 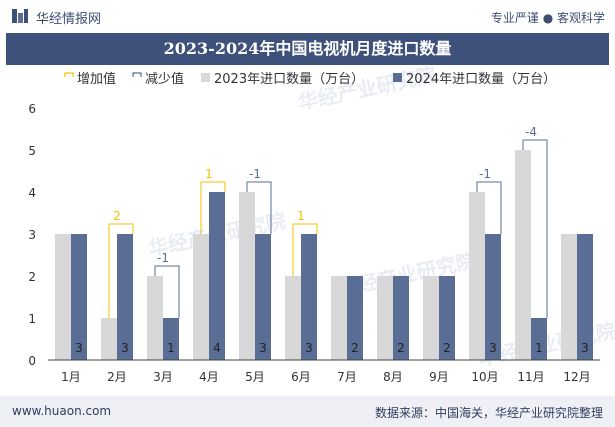 I want to click on x-axis: 1月 2月 3月 4月 5月 6月 7月 8月 9月 10月 11月 12月, so click(x=325, y=377).